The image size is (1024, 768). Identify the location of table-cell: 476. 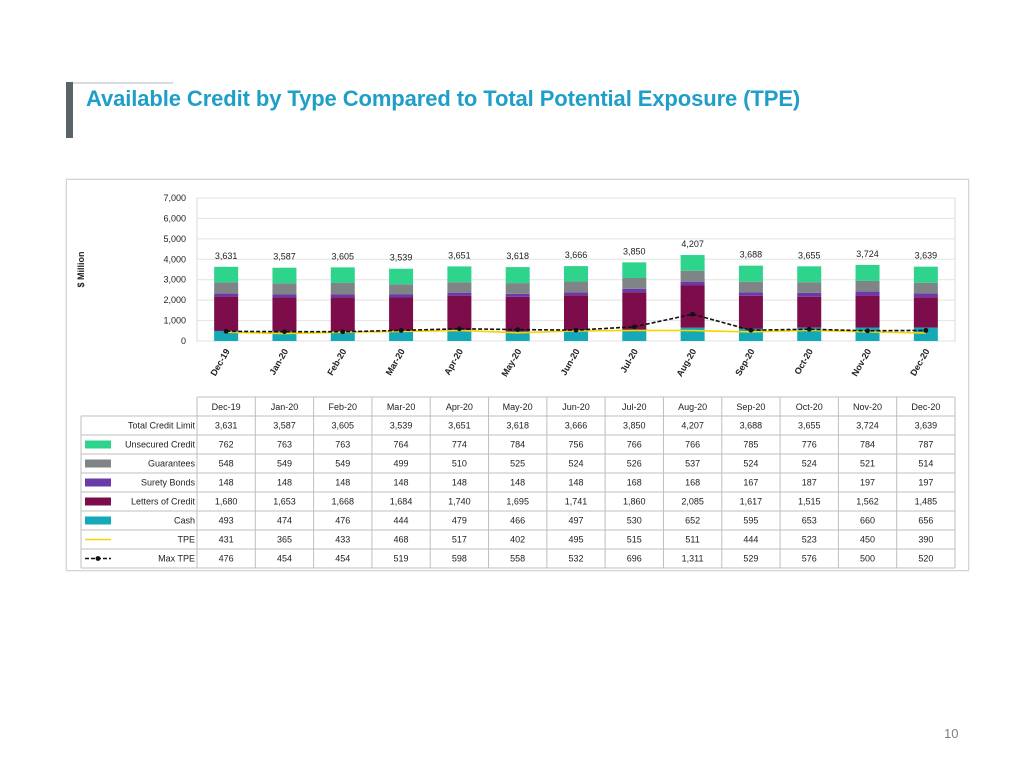
(342, 521).